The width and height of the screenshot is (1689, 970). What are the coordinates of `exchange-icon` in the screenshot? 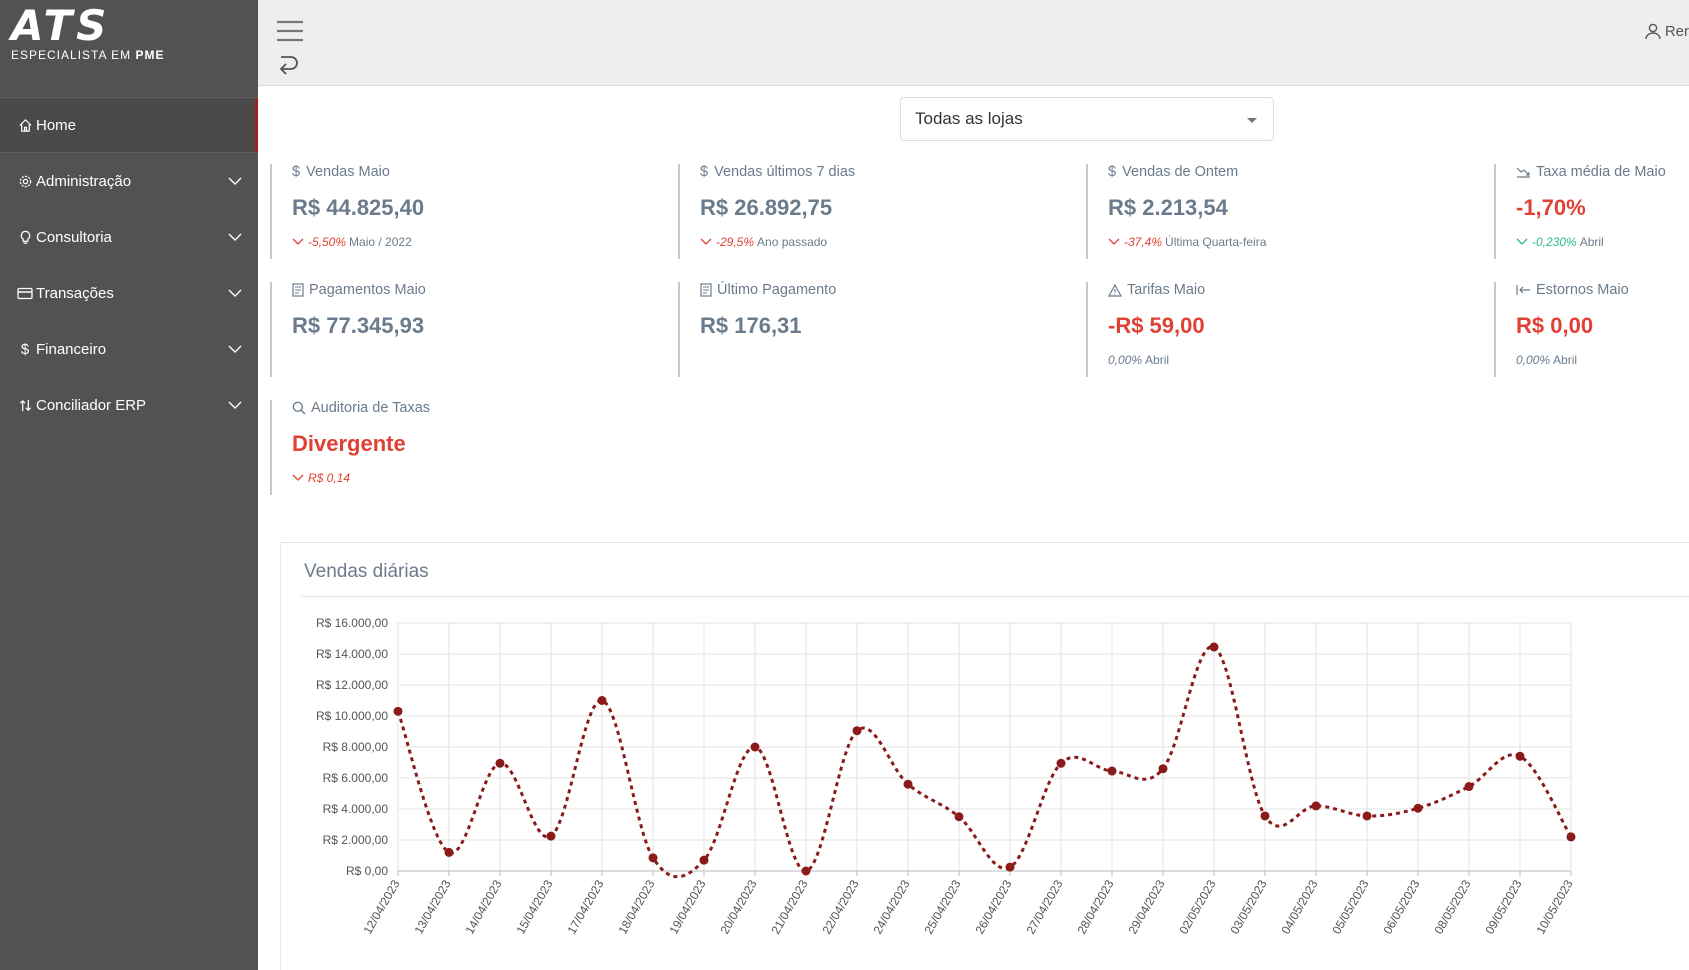 It's located at (25, 405).